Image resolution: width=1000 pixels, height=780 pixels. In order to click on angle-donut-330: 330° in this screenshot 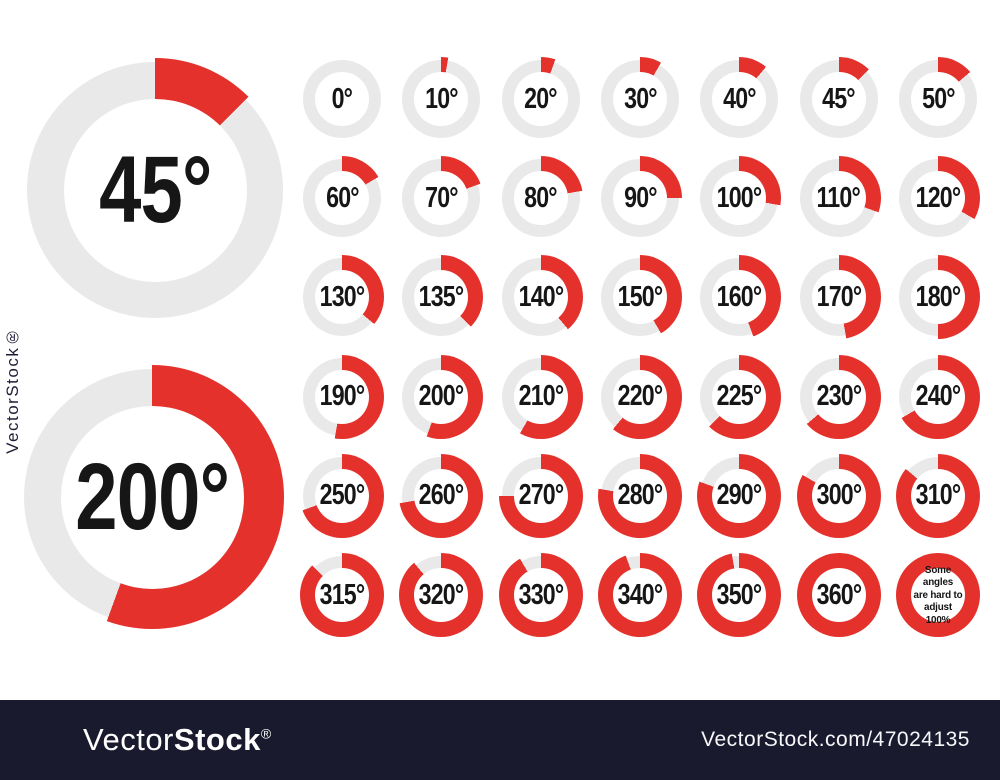, I will do `click(540, 595)`.